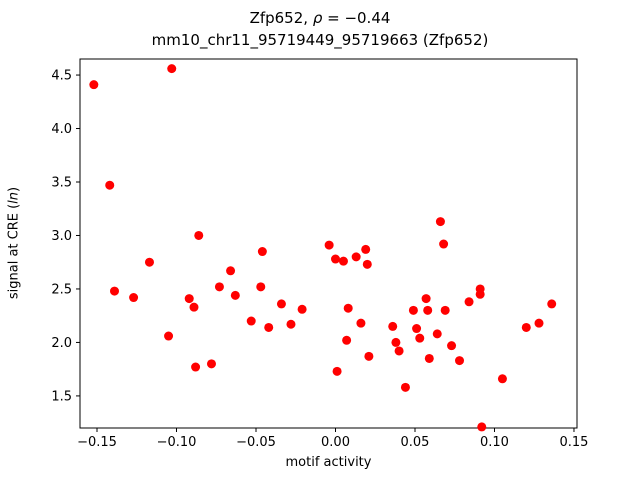 Image resolution: width=640 pixels, height=480 pixels. I want to click on x-tick-label: −0.15, so click(97, 442).